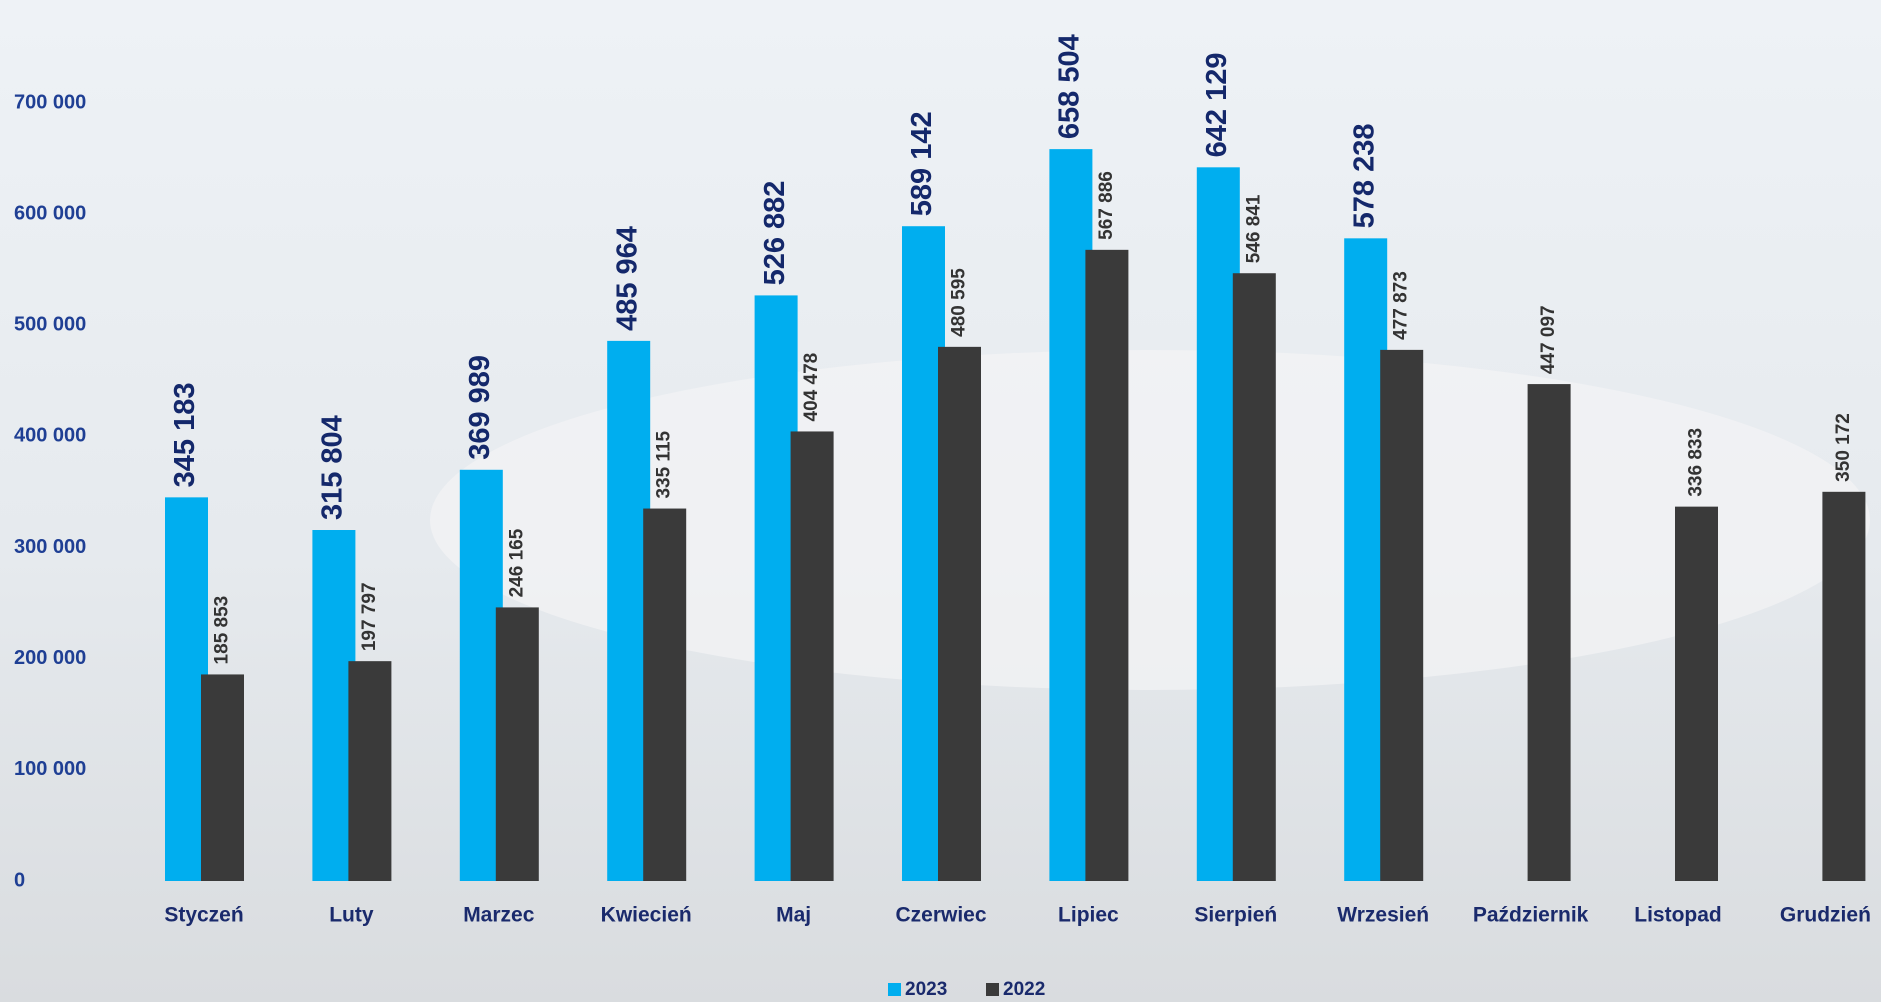  What do you see at coordinates (1217, 104) in the screenshot?
I see `value-label: 642 129` at bounding box center [1217, 104].